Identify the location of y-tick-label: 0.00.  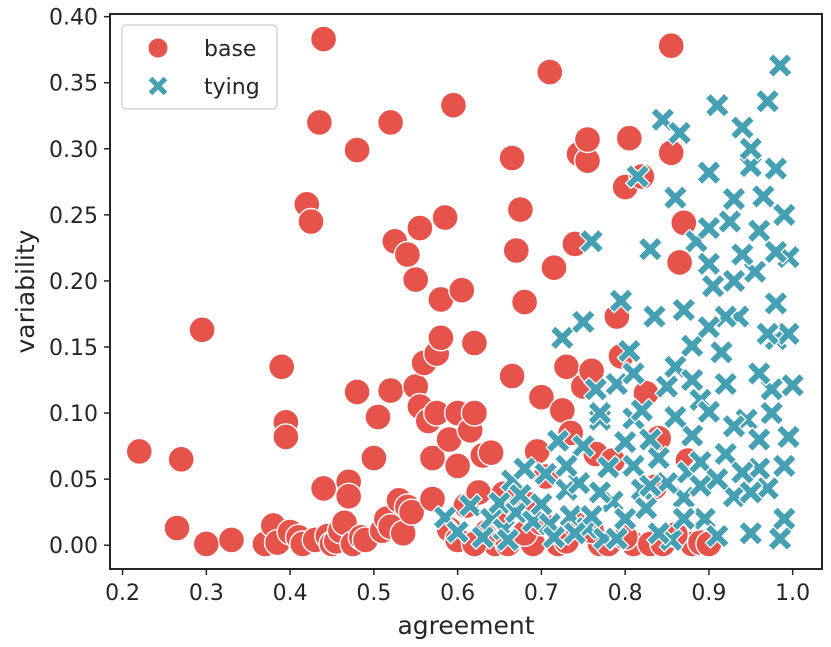
(73, 546).